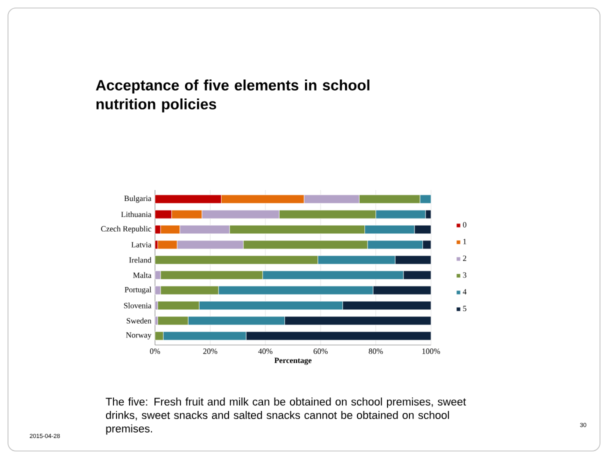 This screenshot has height=459, width=608. Describe the element at coordinates (233, 96) in the screenshot. I see `chart-title: Acceptance of five elements in school nutrition policies` at that location.